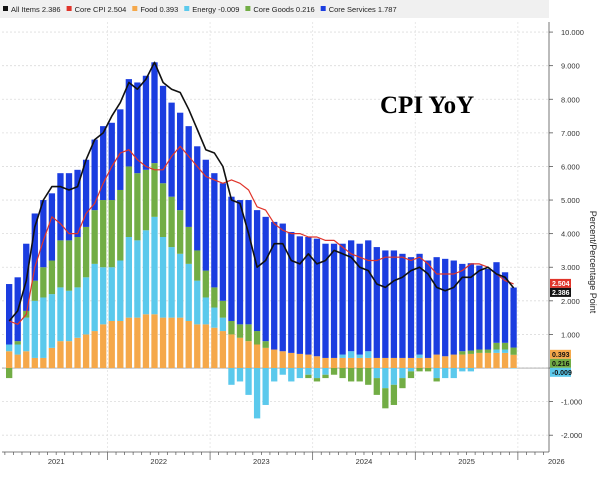  I want to click on x-tick-label: 2024, so click(364, 461).